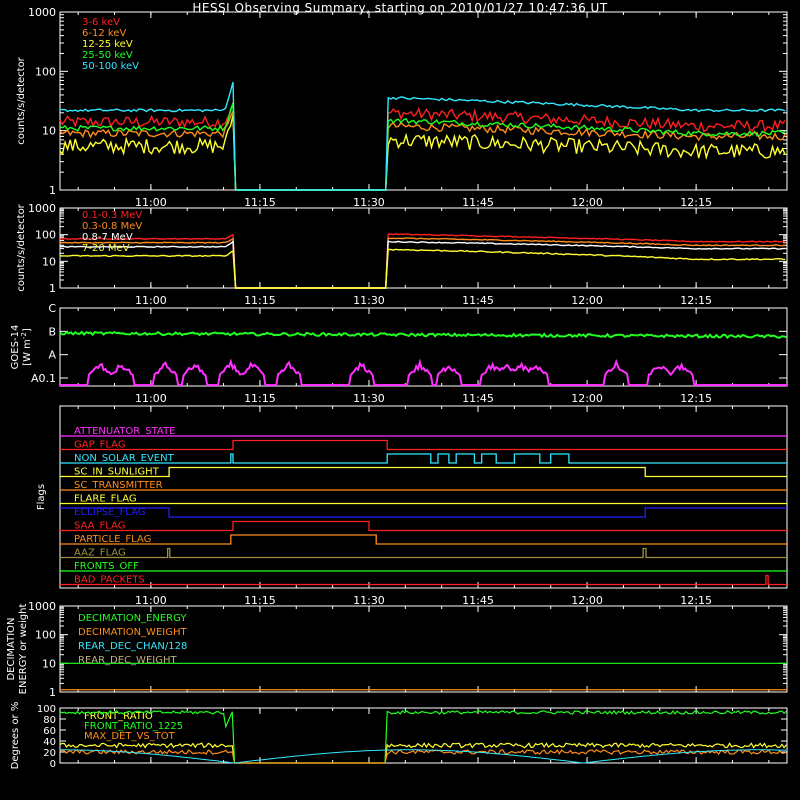 The image size is (800, 800). What do you see at coordinates (587, 300) in the screenshot?
I see `hi-xtick-label: 12:00` at bounding box center [587, 300].